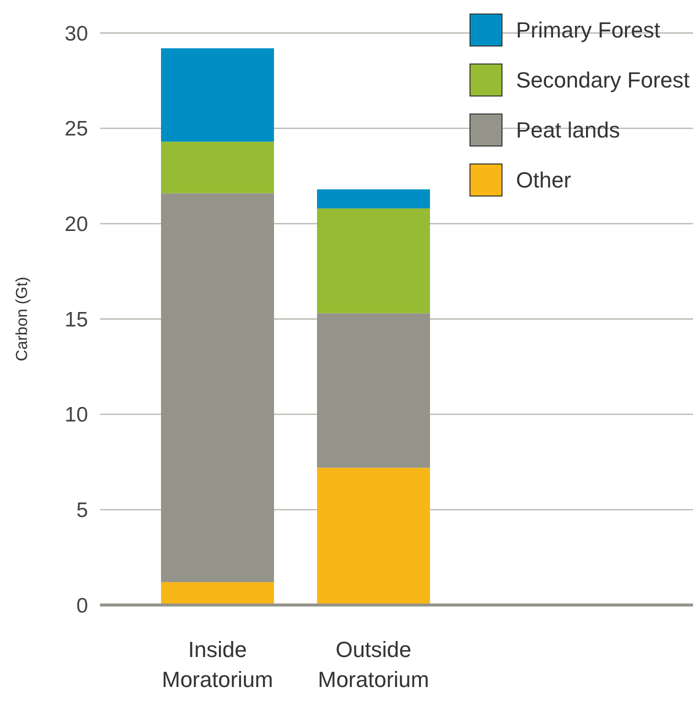 Image resolution: width=696 pixels, height=702 pixels. I want to click on legend-label: Peat lands, so click(568, 130).